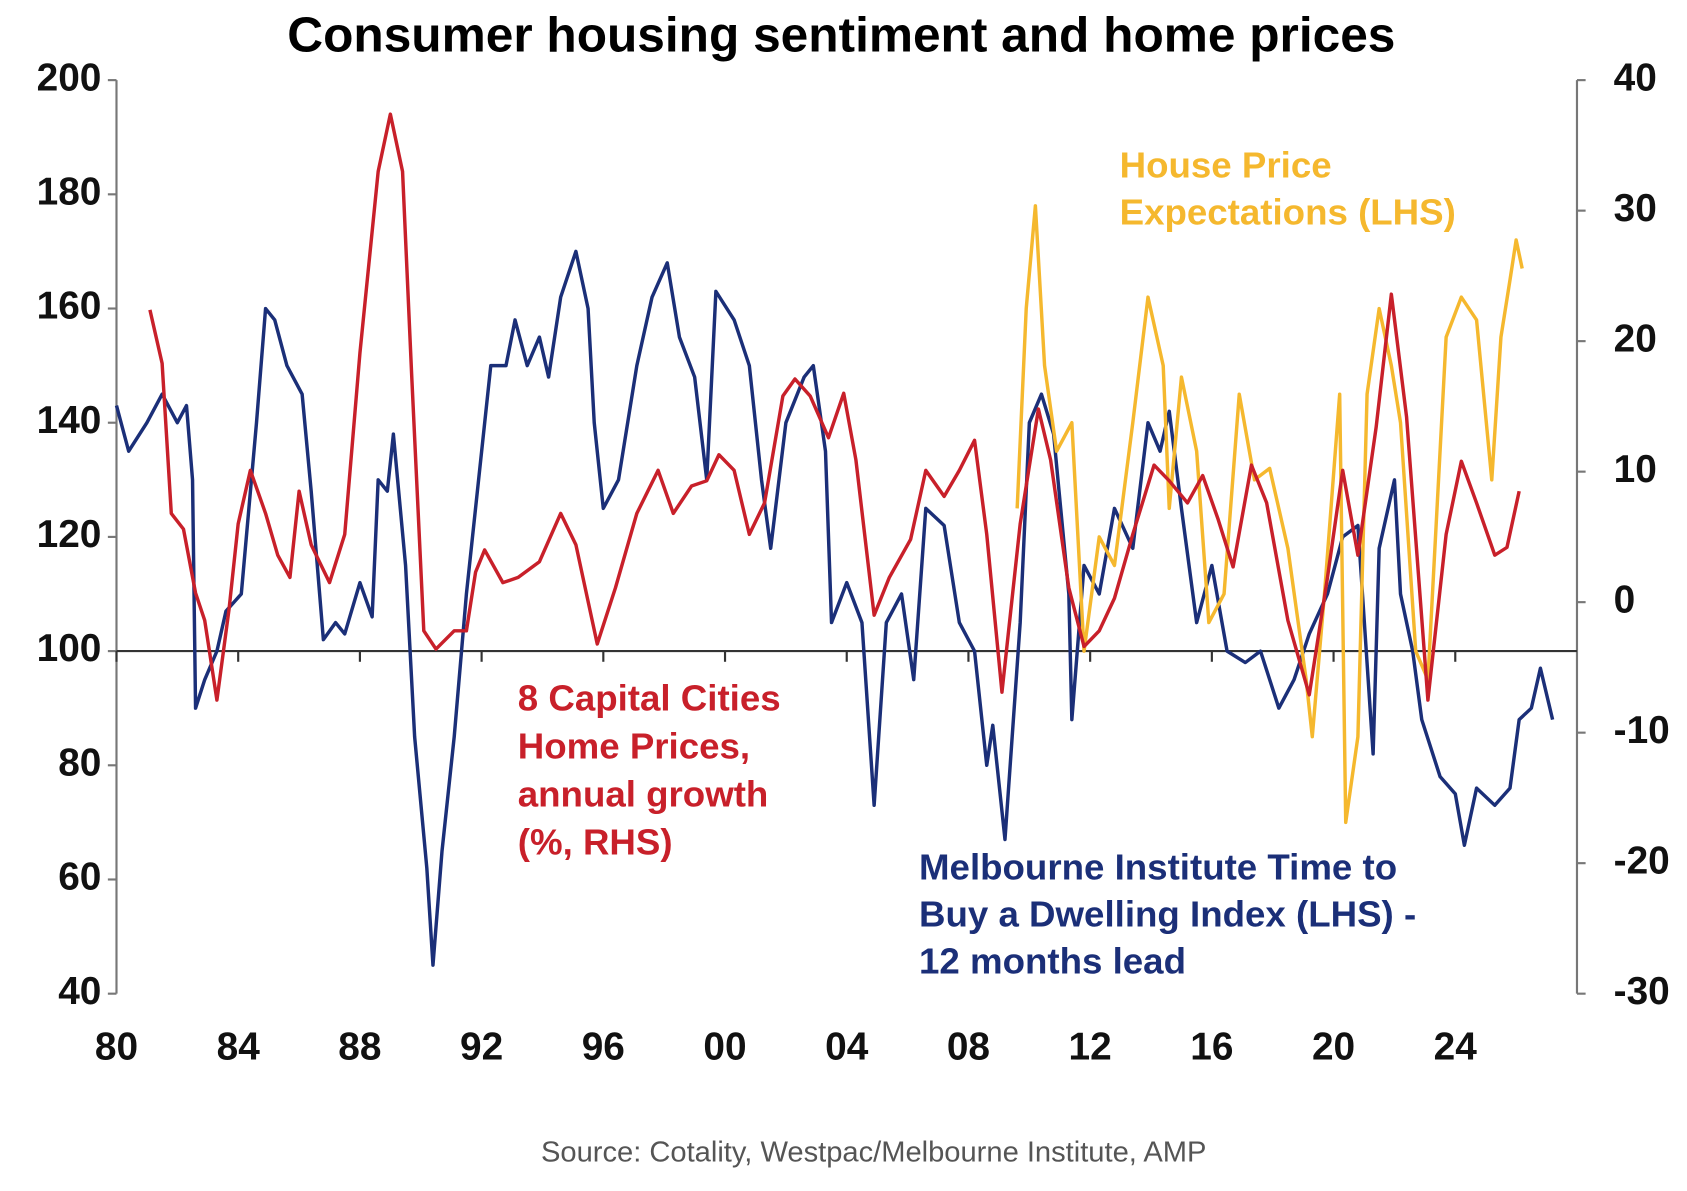 This screenshot has width=1687, height=1191. What do you see at coordinates (69, 648) in the screenshot?
I see `y-tick-label: 100` at bounding box center [69, 648].